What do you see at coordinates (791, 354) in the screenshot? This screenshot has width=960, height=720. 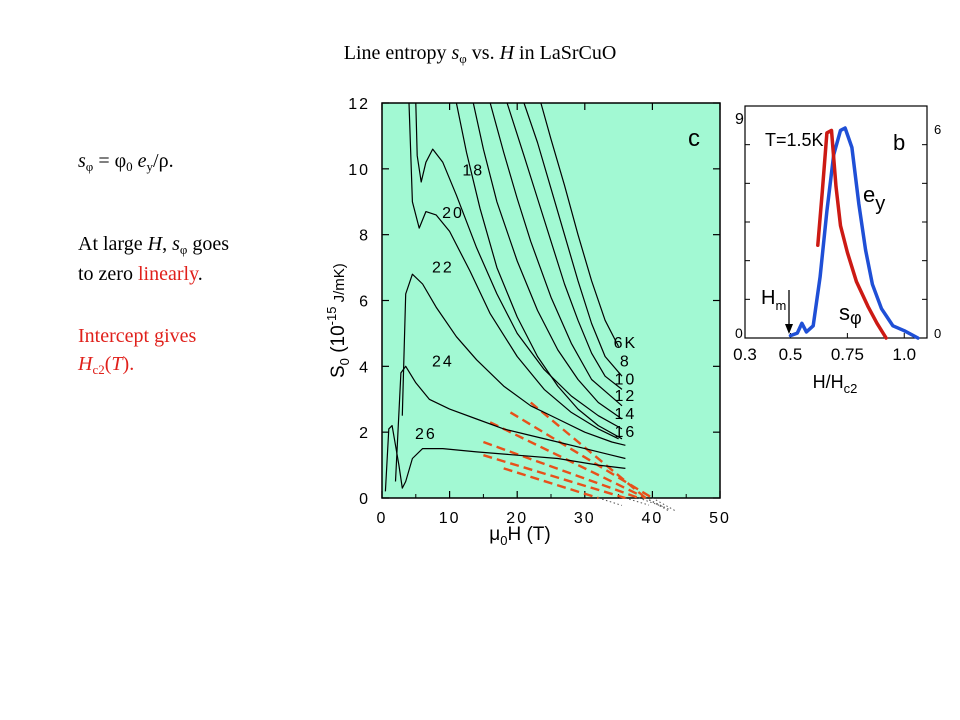 I see `inset-x-tick-label: 0.5` at bounding box center [791, 354].